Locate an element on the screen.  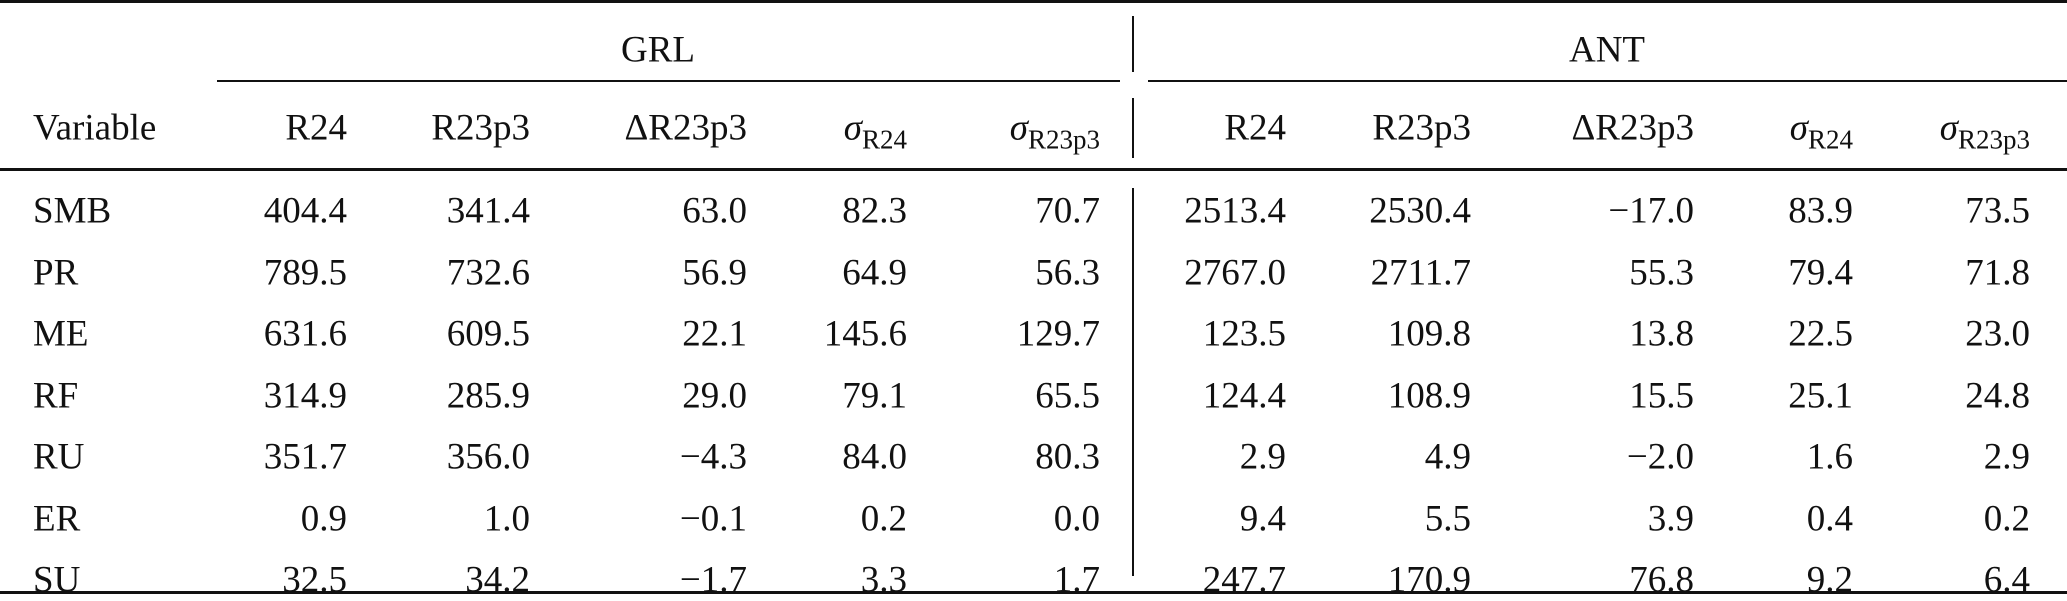
column-header-variable: Variable is located at coordinates (95, 128).